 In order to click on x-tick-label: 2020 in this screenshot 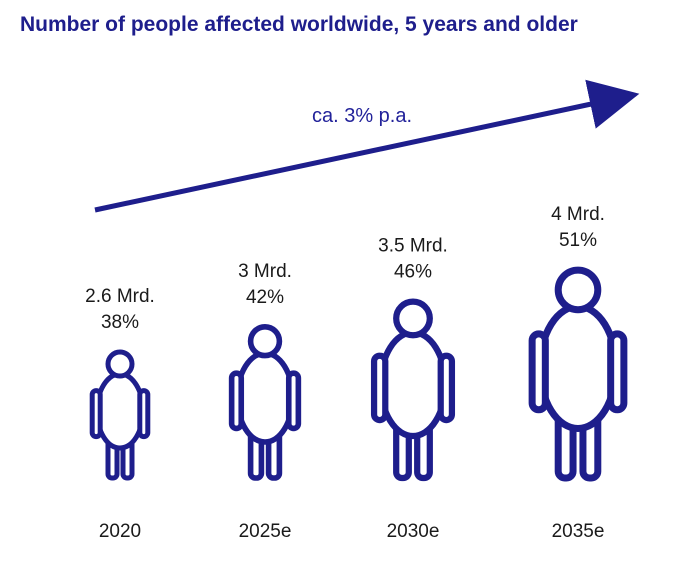, I will do `click(120, 531)`.